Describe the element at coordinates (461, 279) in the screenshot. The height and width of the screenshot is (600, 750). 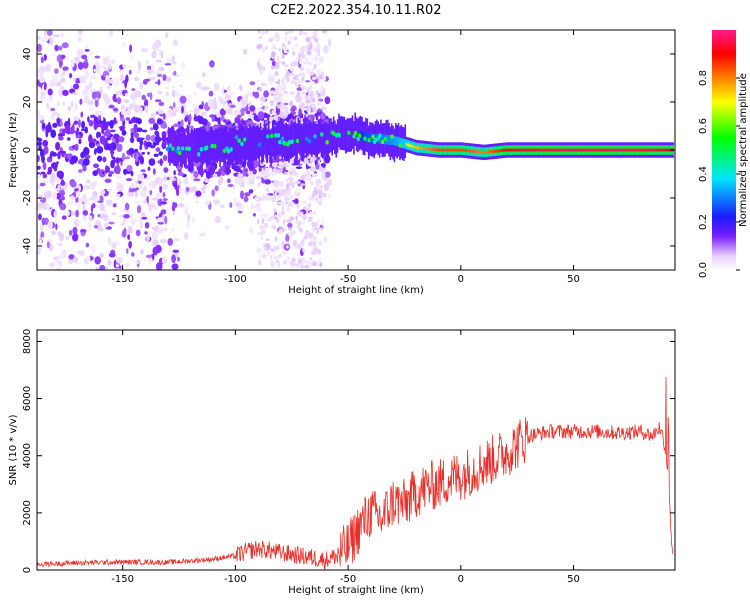
I see `x-tick-label: 0` at that location.